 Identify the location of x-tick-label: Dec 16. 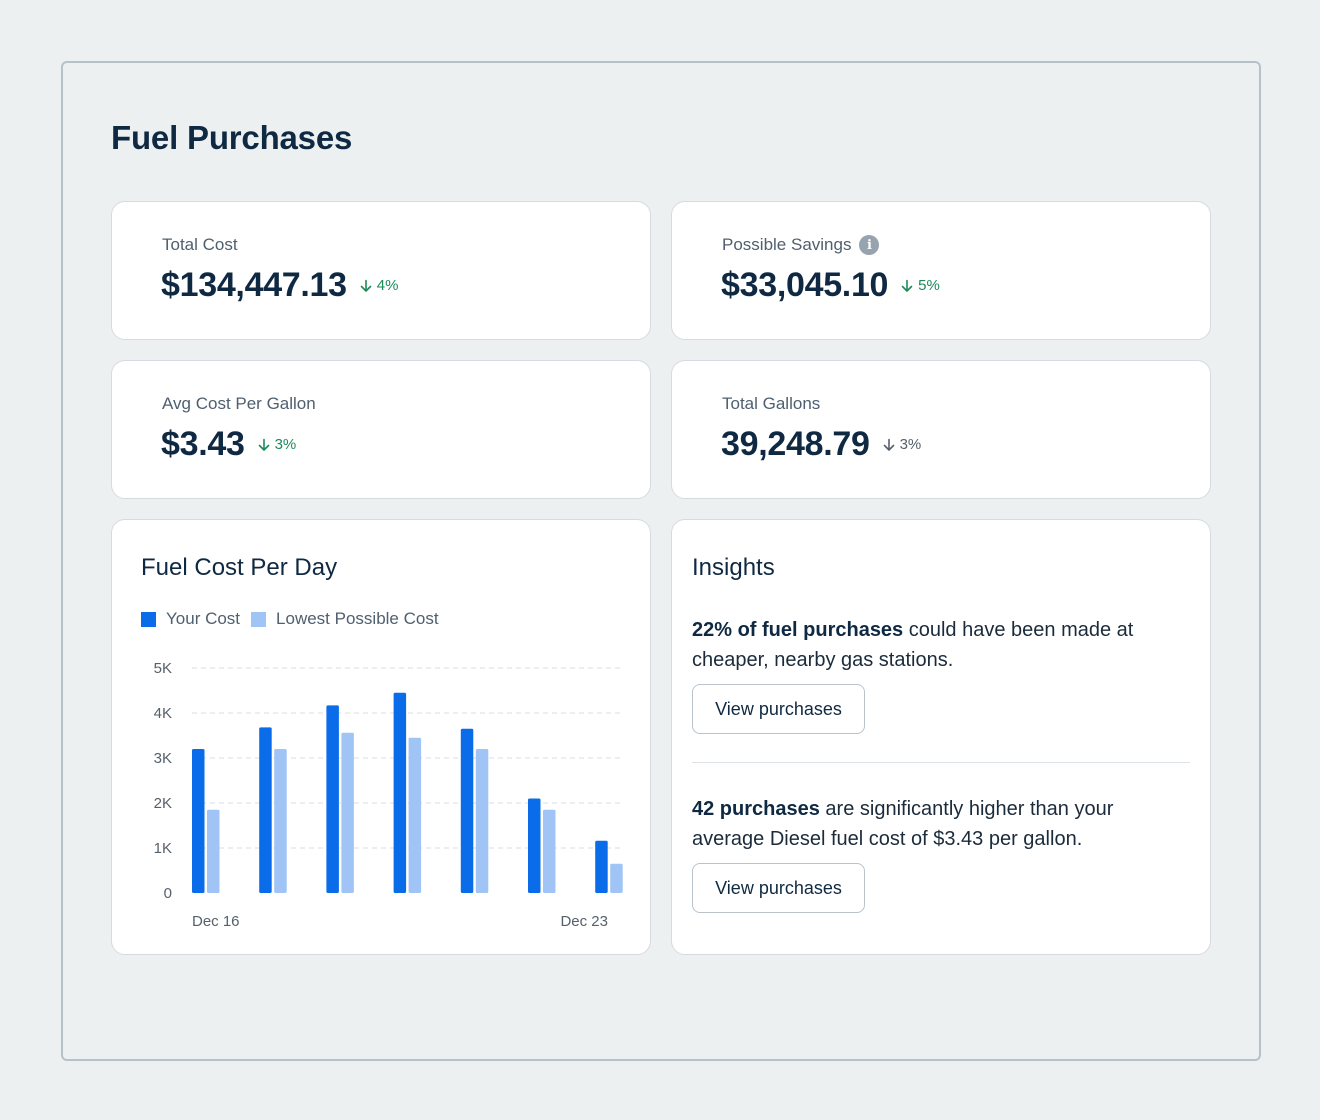
(216, 921).